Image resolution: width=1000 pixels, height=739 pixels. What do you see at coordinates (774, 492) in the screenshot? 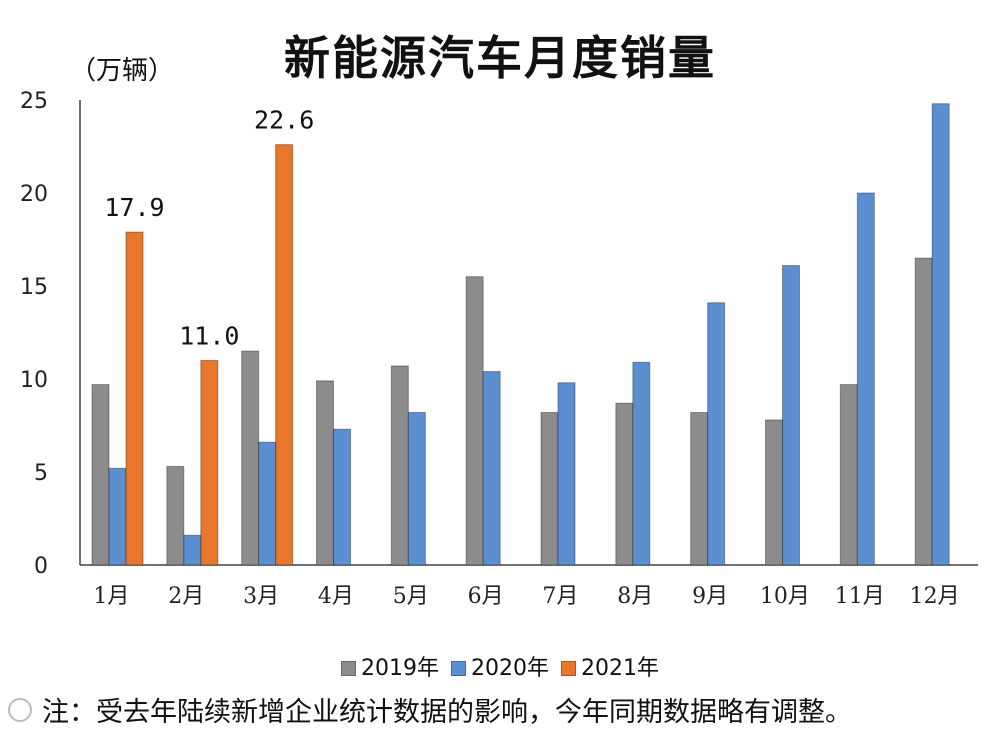
I see `bar-2019年-10月` at bounding box center [774, 492].